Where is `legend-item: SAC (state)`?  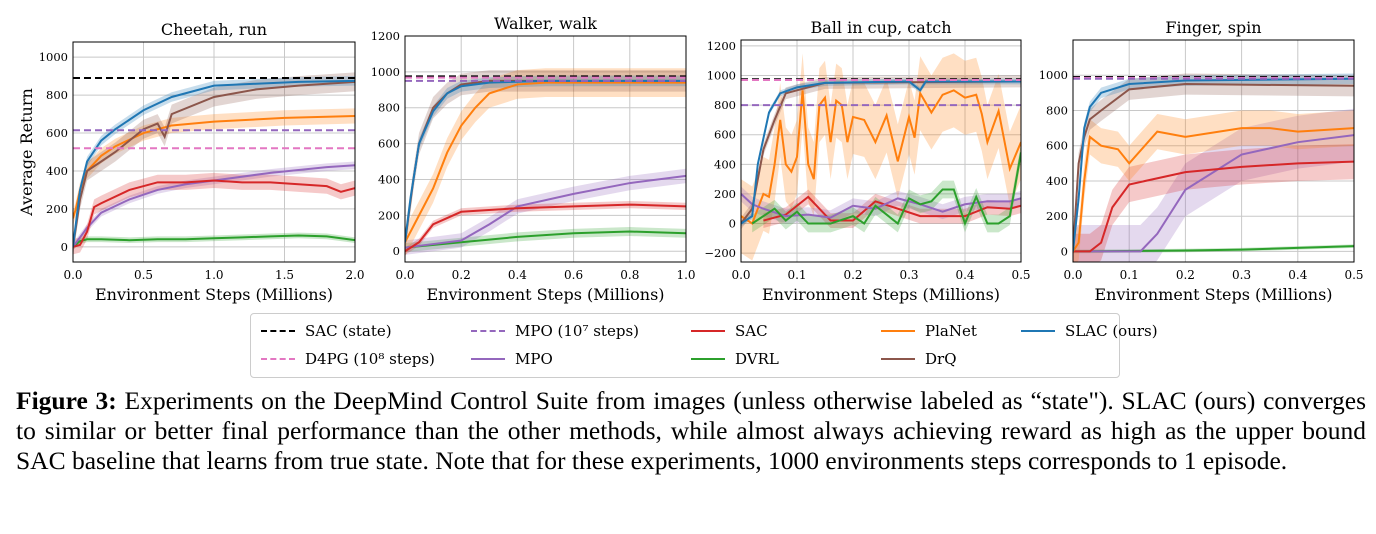 legend-item: SAC (state) is located at coordinates (326, 331).